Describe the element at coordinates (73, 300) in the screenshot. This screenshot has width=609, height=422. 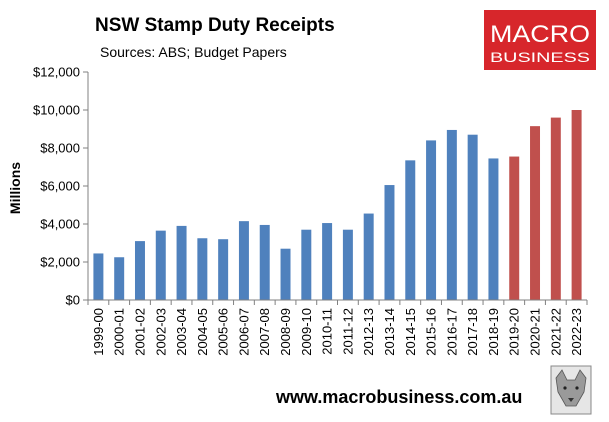
I see `y-tick-label: $0` at that location.